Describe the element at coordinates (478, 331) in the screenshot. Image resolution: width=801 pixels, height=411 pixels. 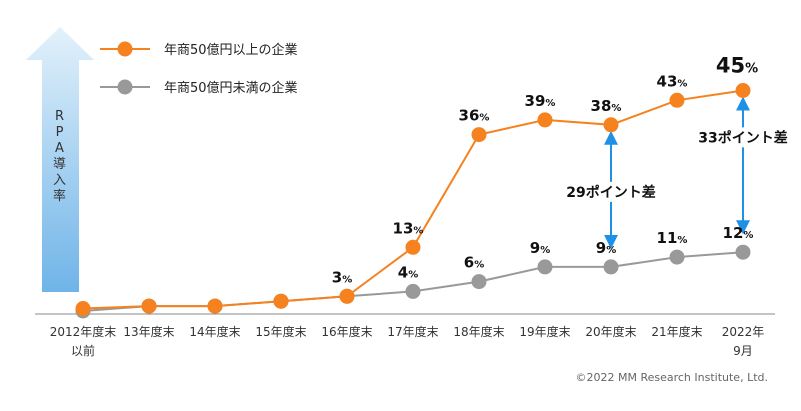
I see `x-tick-label-6-0: 18年度末` at that location.